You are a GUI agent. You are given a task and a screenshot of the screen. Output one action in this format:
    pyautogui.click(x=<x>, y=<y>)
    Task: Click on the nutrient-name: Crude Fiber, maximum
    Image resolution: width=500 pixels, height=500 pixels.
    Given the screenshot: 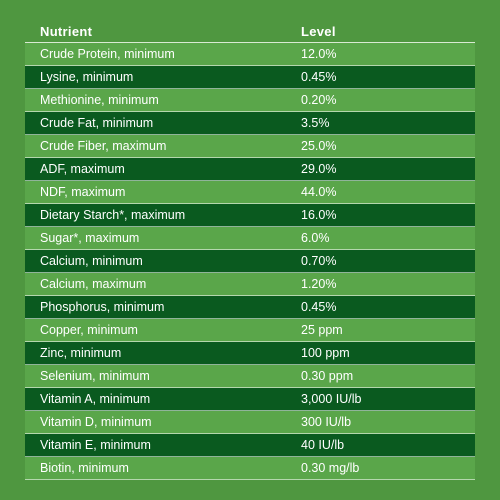 What is the action you would take?
    pyautogui.click(x=103, y=146)
    